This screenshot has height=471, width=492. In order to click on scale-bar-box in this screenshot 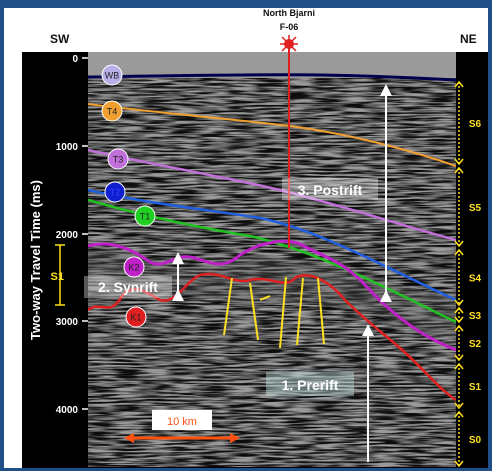, I will do `click(182, 420)`.